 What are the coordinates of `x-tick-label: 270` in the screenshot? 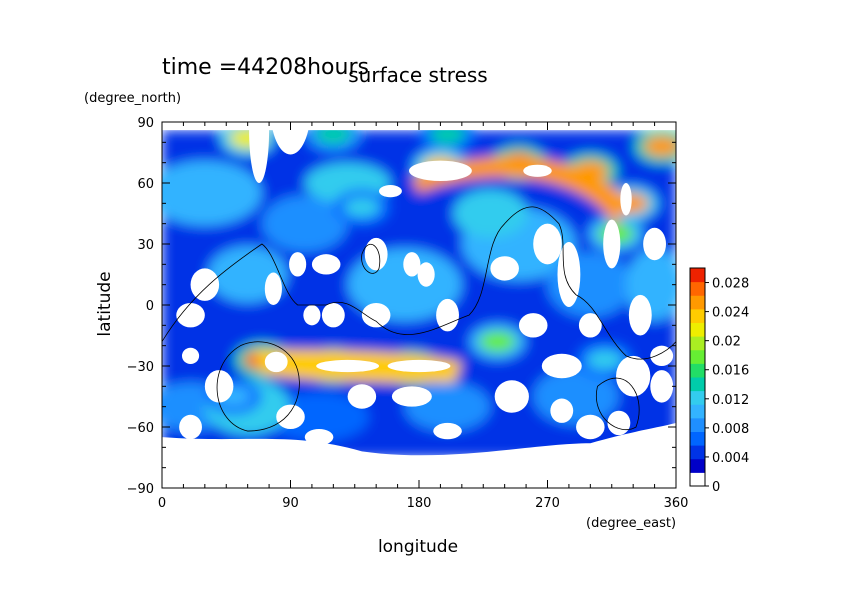 It's located at (547, 503).